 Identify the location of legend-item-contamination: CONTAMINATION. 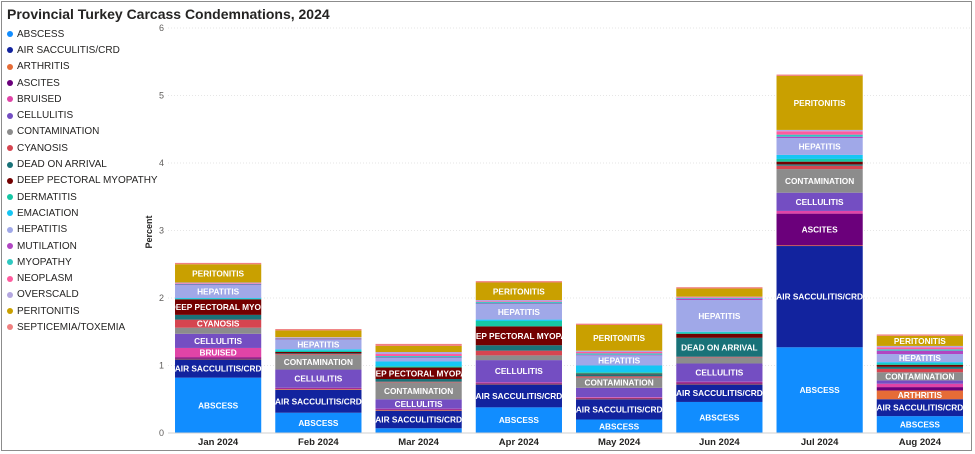
(82, 132).